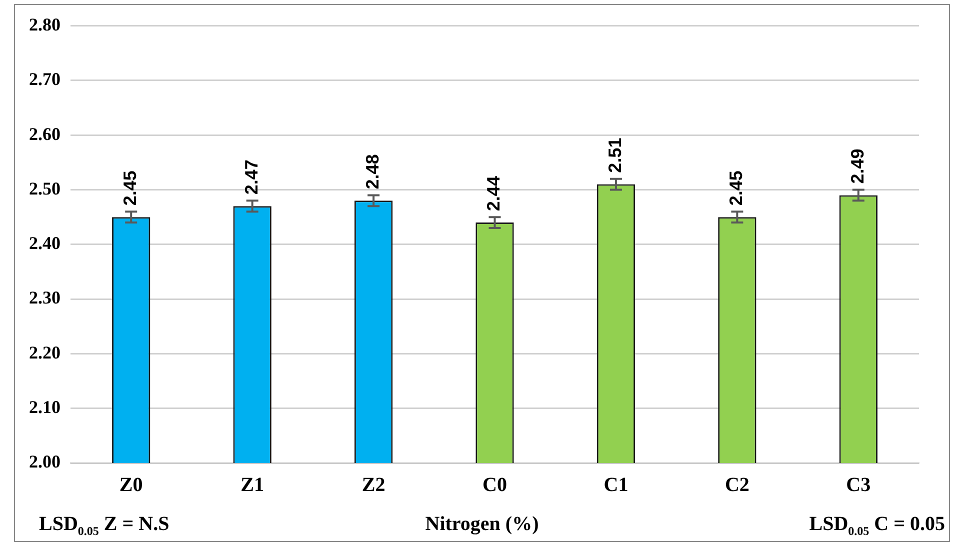 Image resolution: width=956 pixels, height=549 pixels. I want to click on text: LSD$_{0.05}$ Z = N.S, so click(104, 526).